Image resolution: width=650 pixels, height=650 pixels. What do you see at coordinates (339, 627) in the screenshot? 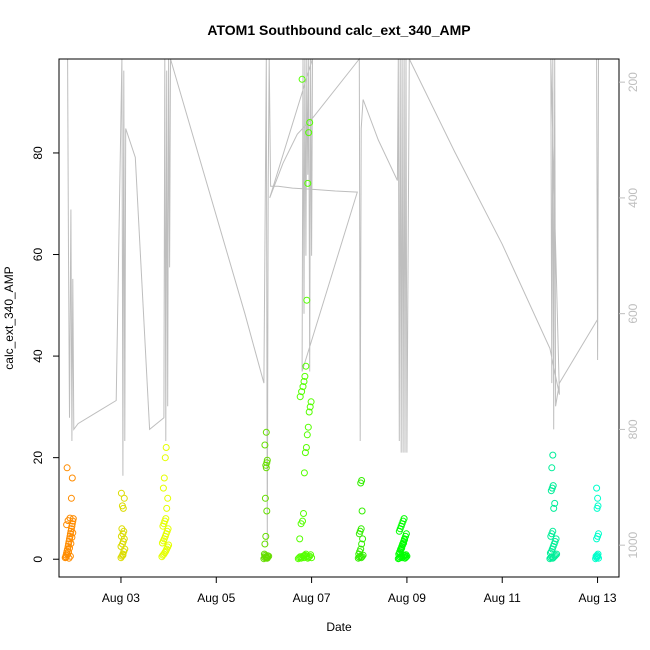
I see `x-axis-label: Date` at bounding box center [339, 627].